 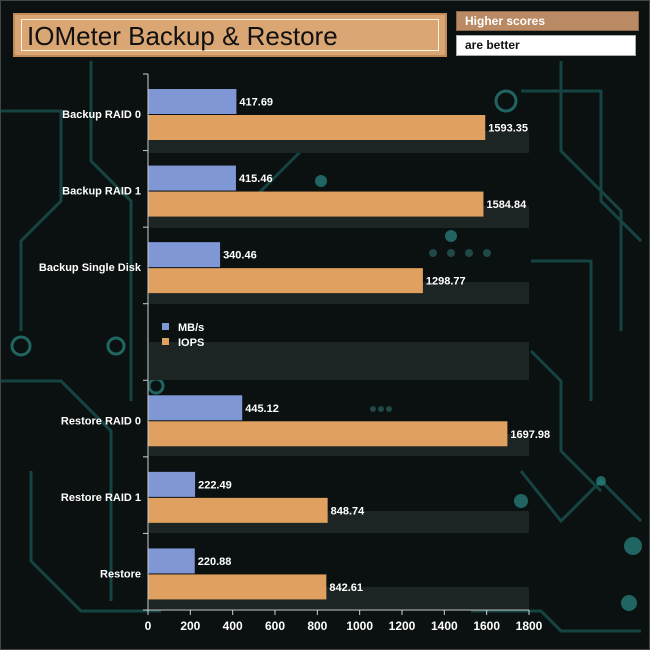 What do you see at coordinates (506, 205) in the screenshot?
I see `data-label: 1584.84` at bounding box center [506, 205].